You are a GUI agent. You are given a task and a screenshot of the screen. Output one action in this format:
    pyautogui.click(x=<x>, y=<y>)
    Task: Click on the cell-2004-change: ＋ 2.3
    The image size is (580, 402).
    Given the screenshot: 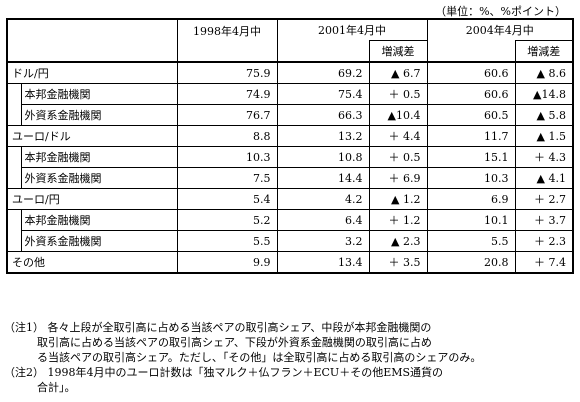 What is the action you would take?
    pyautogui.click(x=544, y=241)
    